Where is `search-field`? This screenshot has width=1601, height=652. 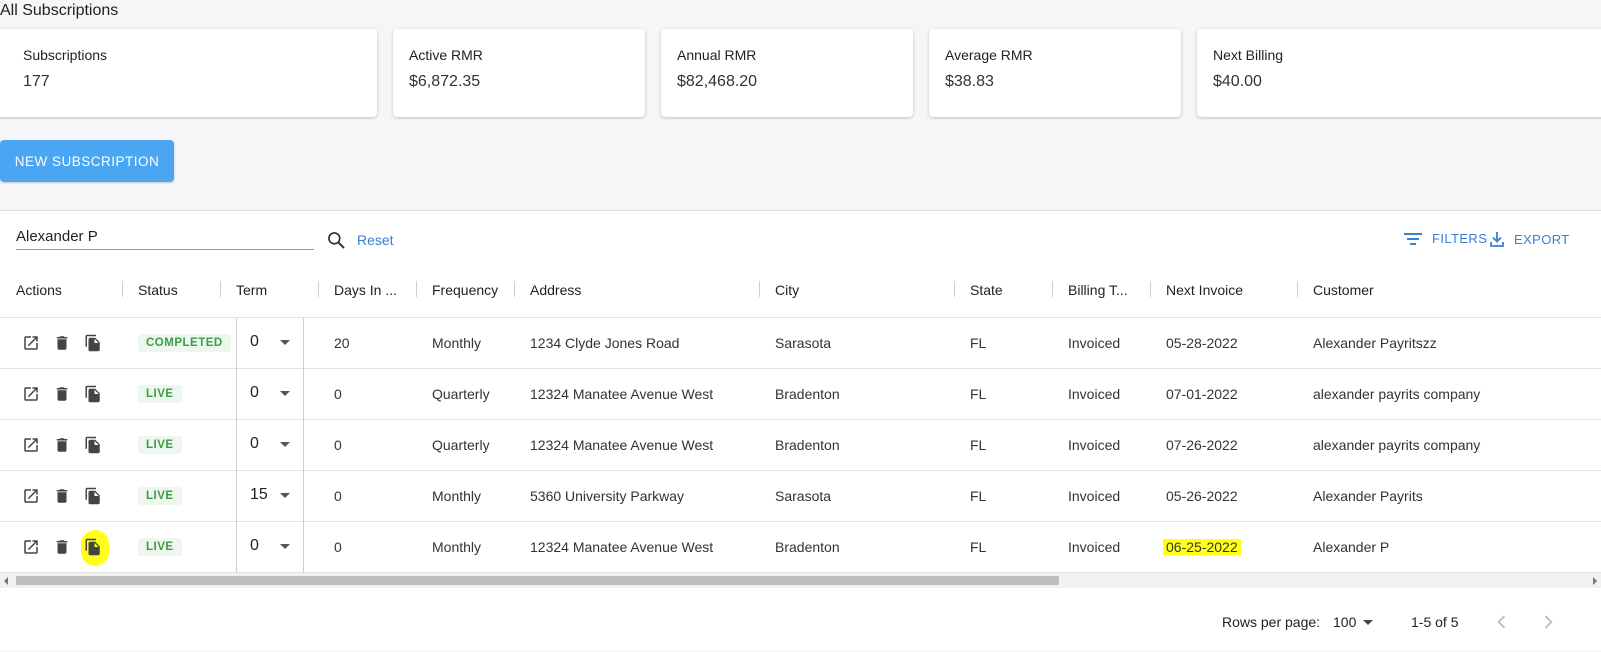 search-field is located at coordinates (165, 239).